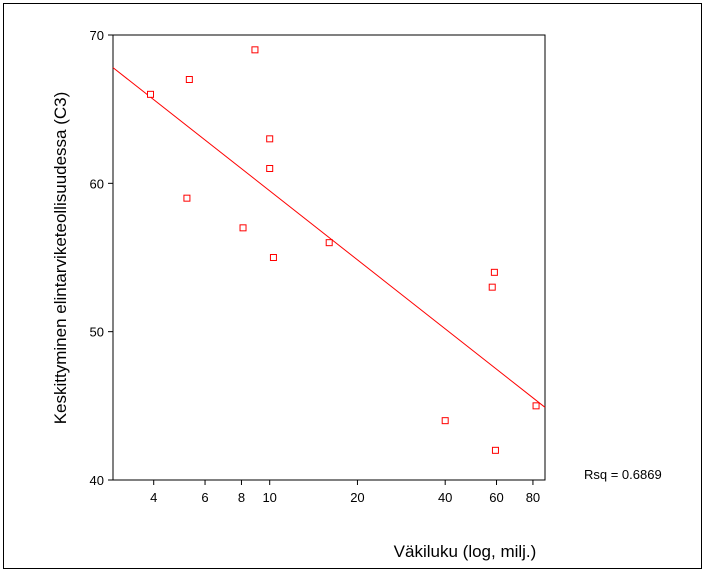 The width and height of the screenshot is (707, 574). I want to click on x-tick-label: 40, so click(445, 497).